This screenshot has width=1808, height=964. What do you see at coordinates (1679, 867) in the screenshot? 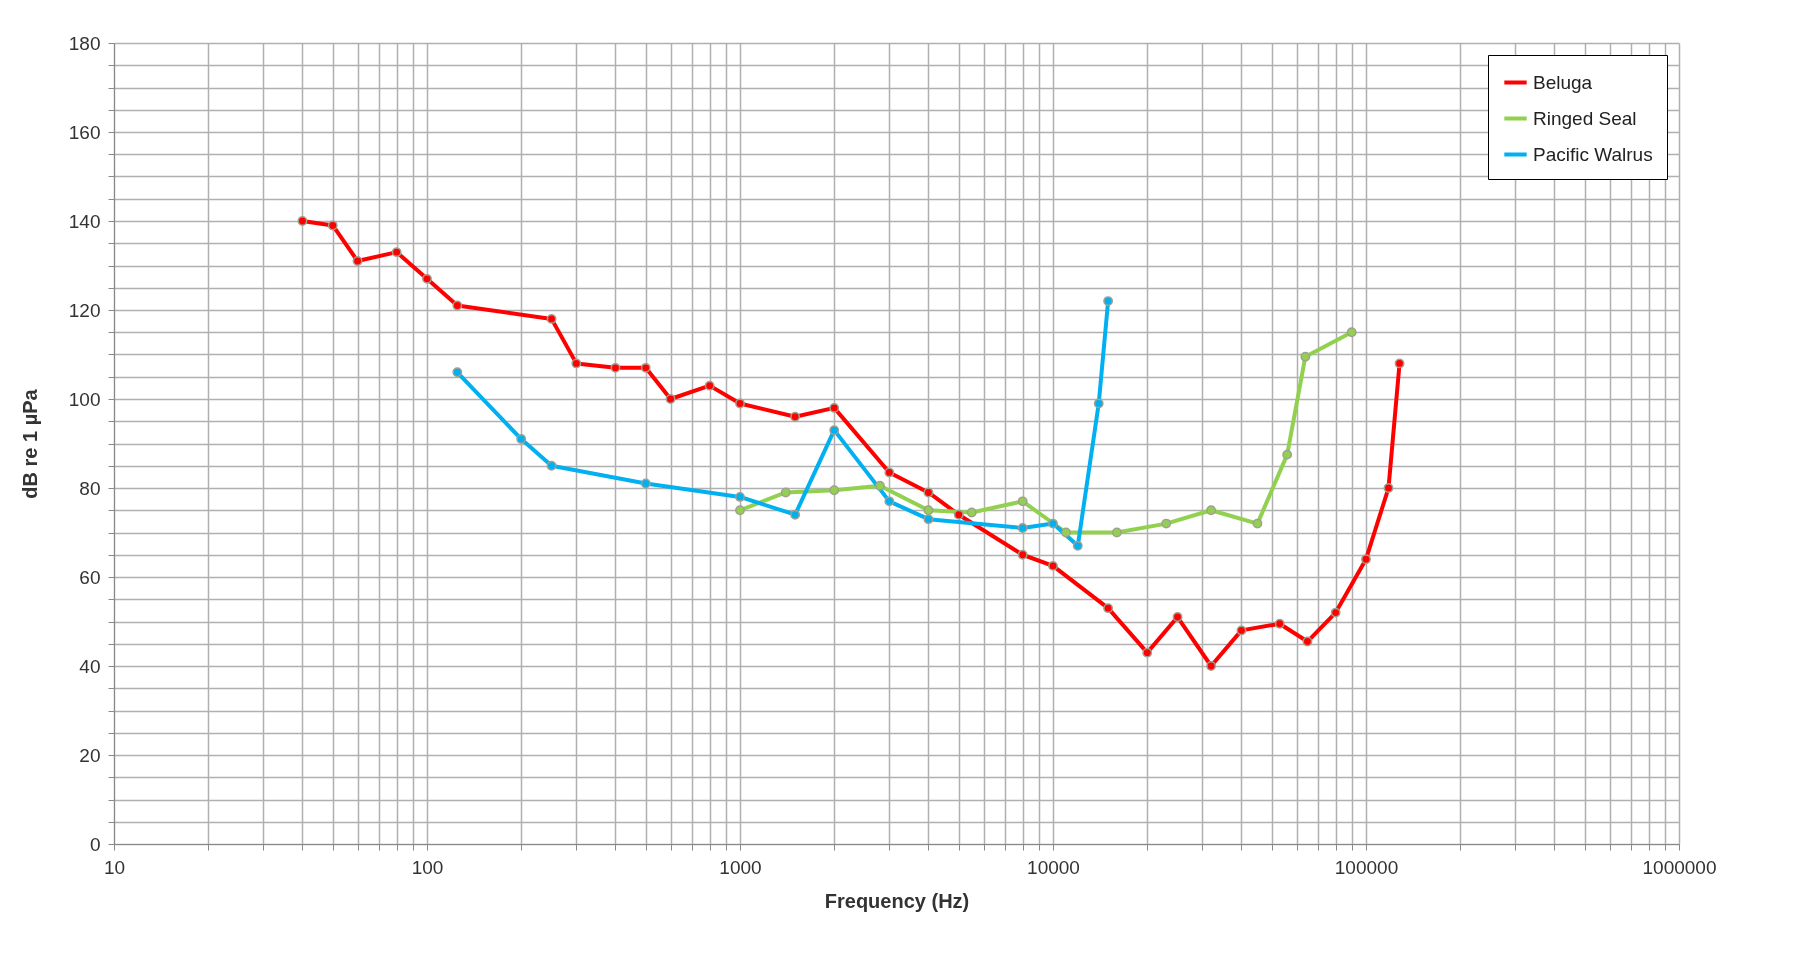
I see `x-tick-label: 1000000` at bounding box center [1679, 867].